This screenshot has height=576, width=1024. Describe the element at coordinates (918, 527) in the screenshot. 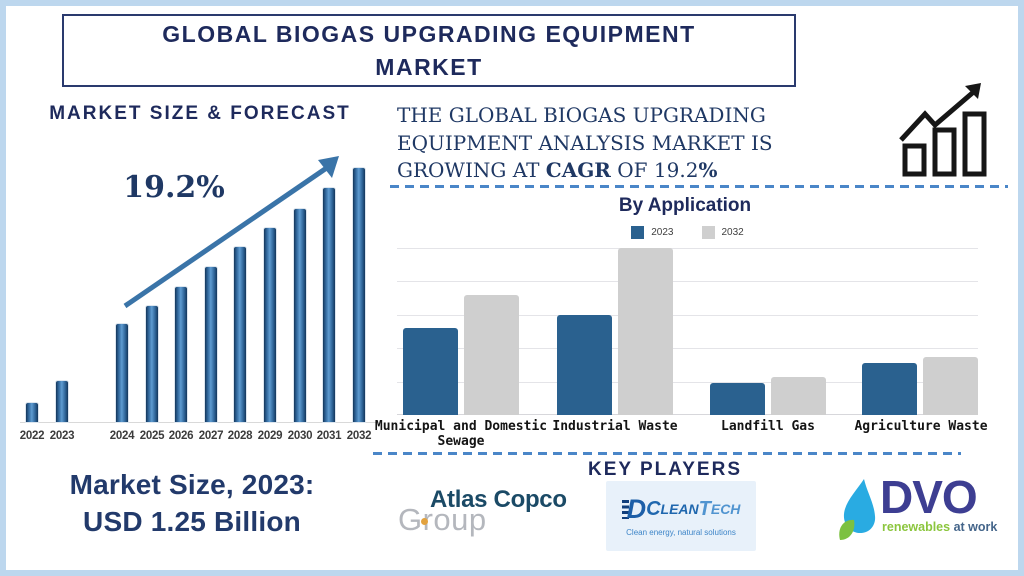

I see `dvo-tagline-renewables: renewables` at that location.